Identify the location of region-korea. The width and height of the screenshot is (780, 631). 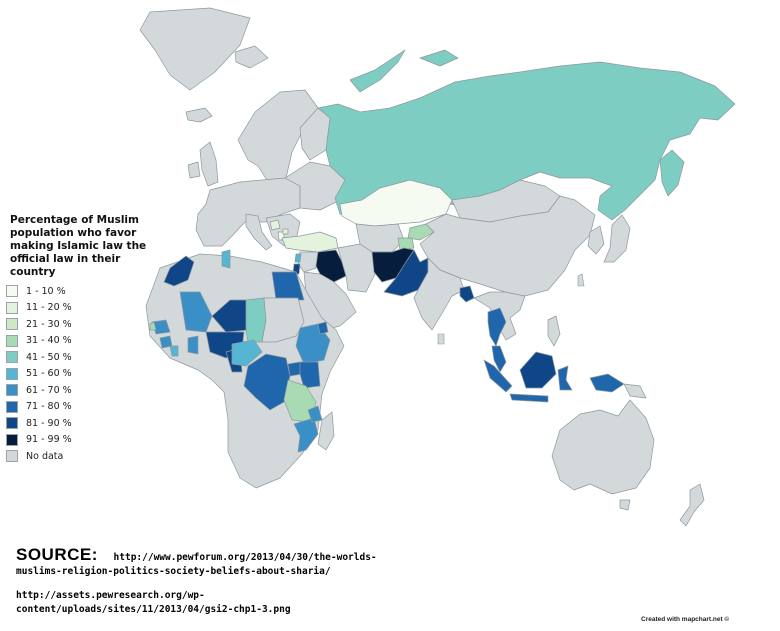
(596, 240).